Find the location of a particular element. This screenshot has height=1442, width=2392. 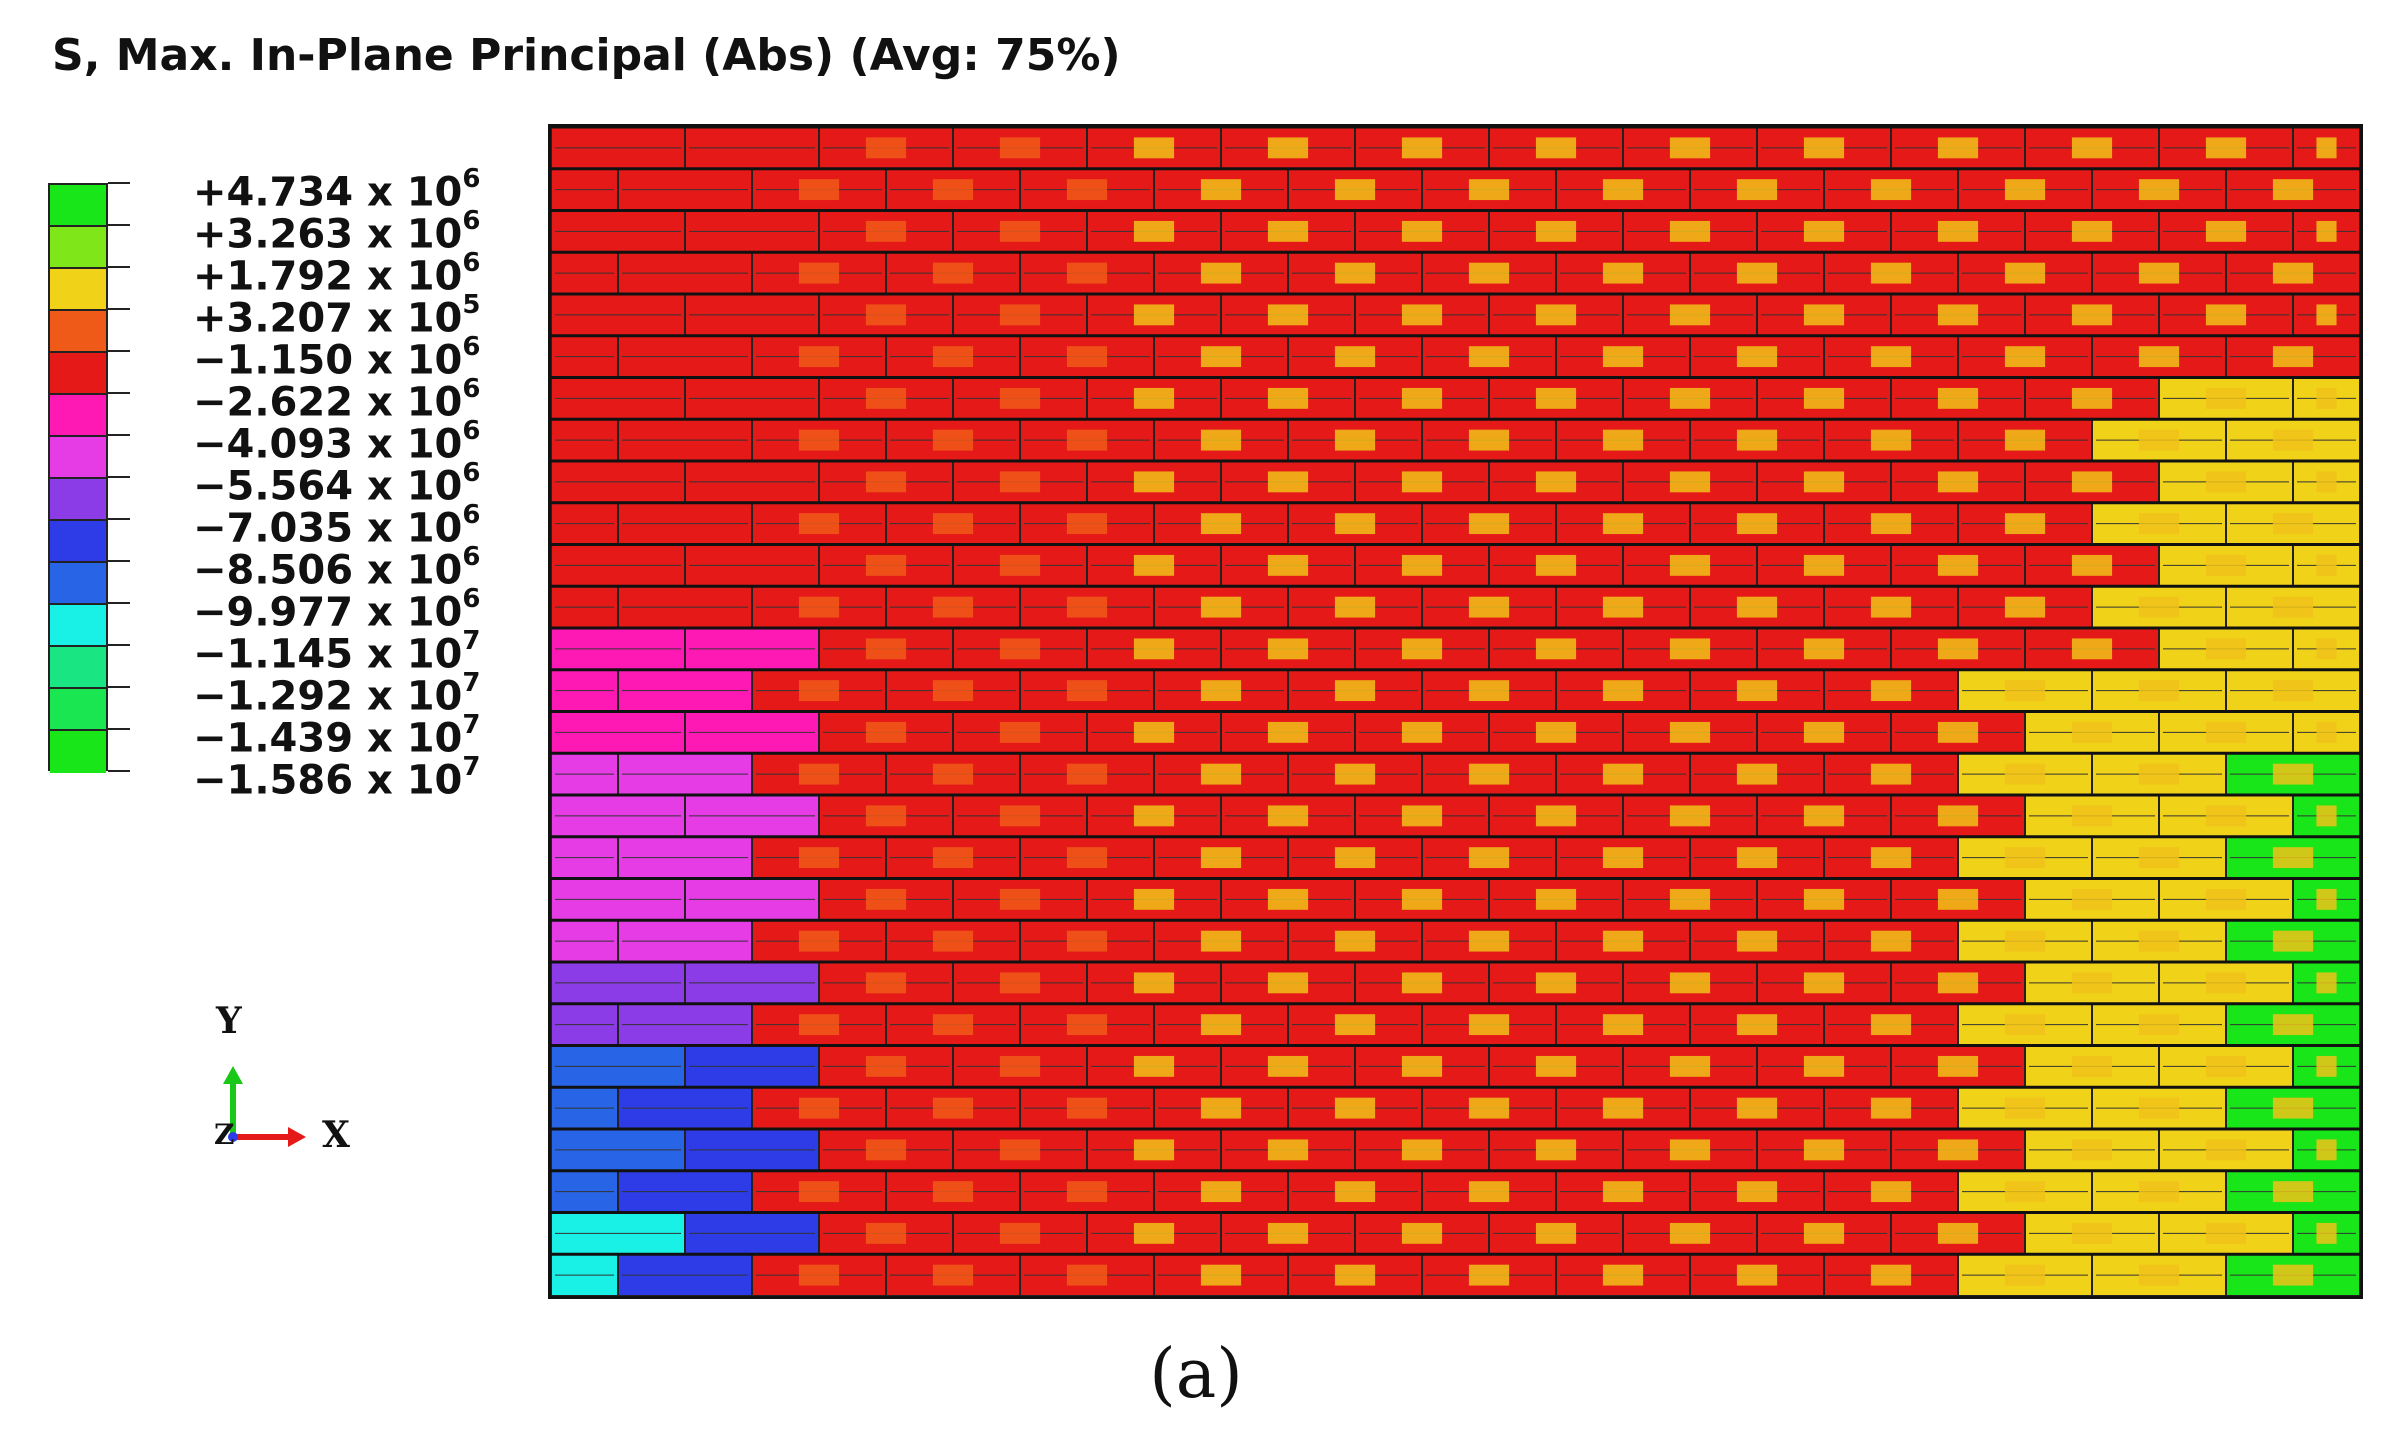

legend-color-bar is located at coordinates (78, 478).